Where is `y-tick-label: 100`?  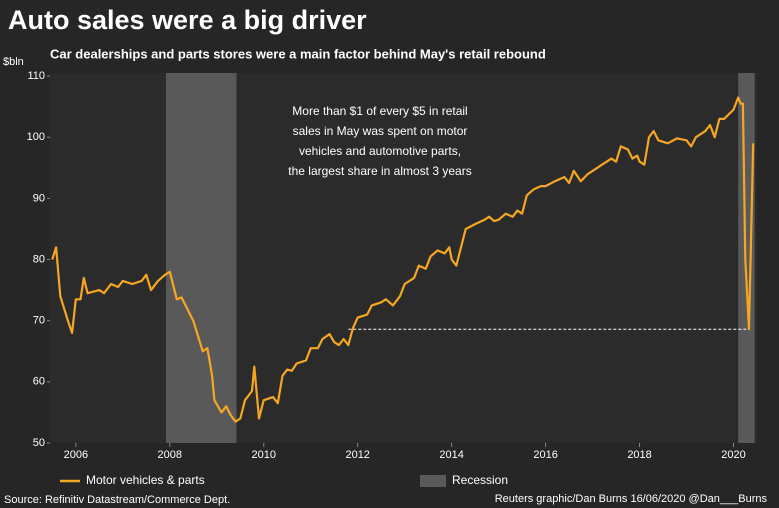 y-tick-label: 100 is located at coordinates (36, 137).